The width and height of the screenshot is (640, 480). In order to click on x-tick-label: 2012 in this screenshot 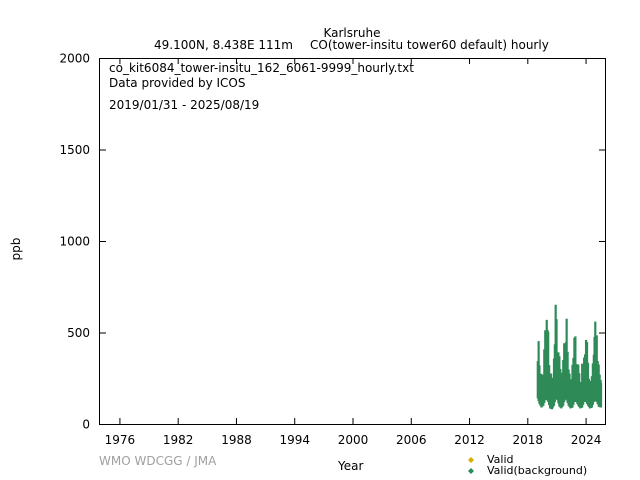, I will do `click(469, 440)`.